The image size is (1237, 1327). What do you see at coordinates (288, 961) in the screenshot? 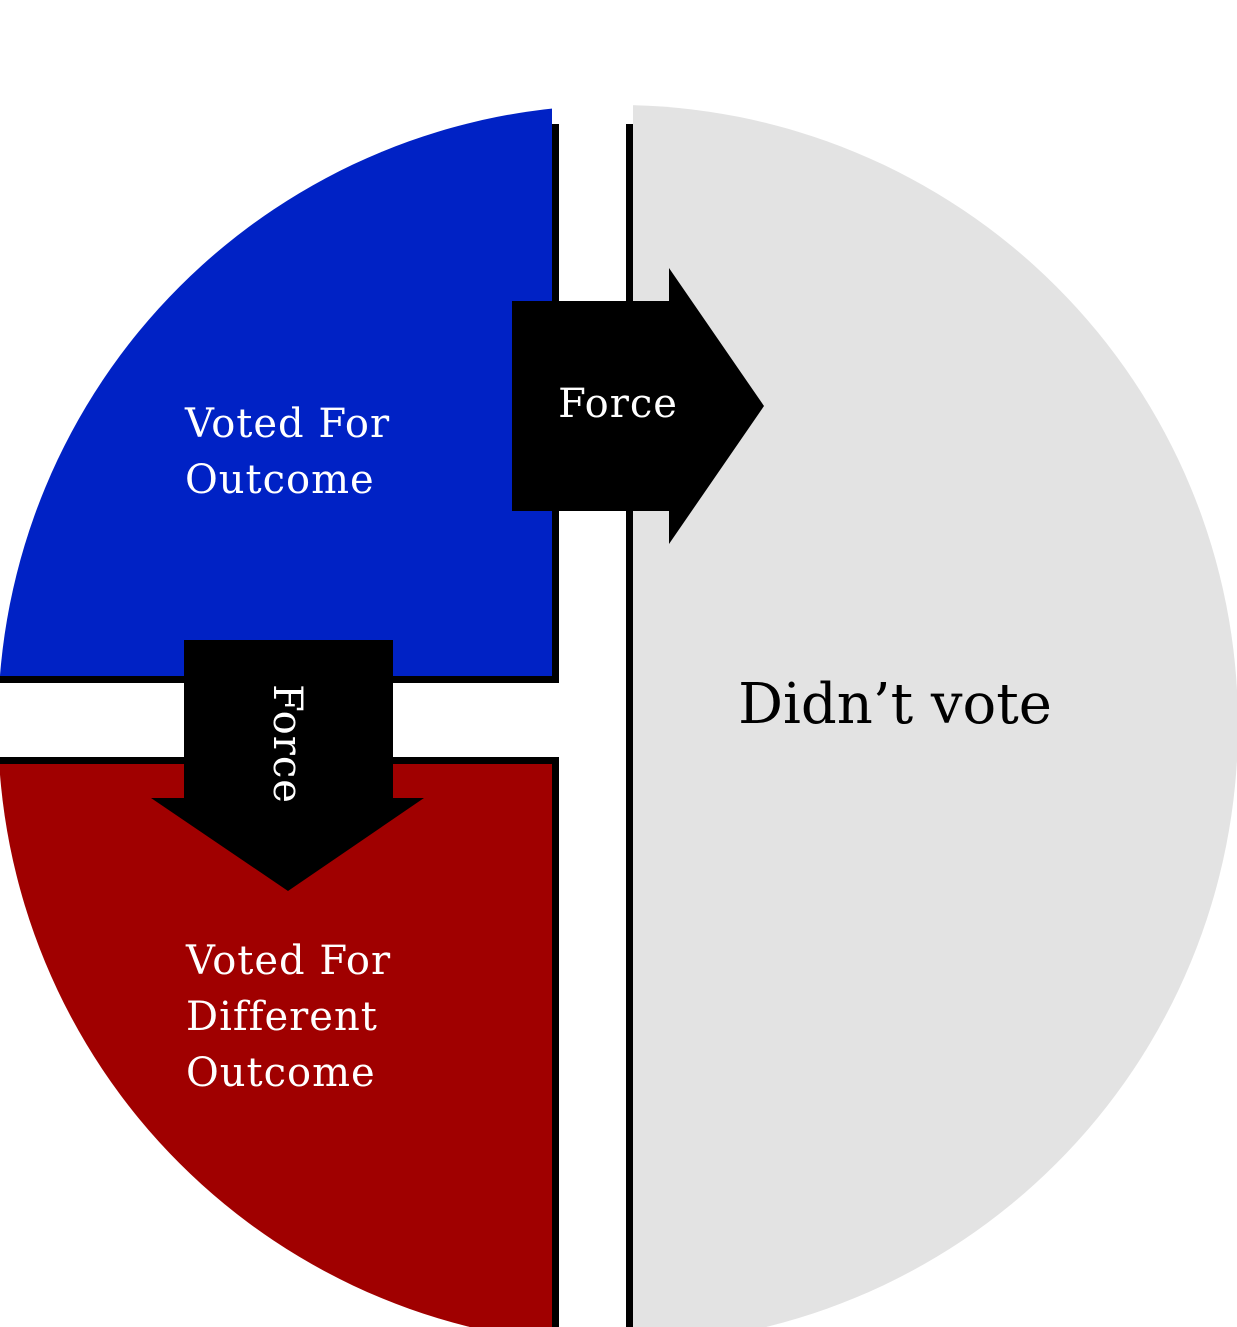
I see `voted-against-line-1: Voted For` at bounding box center [288, 961].